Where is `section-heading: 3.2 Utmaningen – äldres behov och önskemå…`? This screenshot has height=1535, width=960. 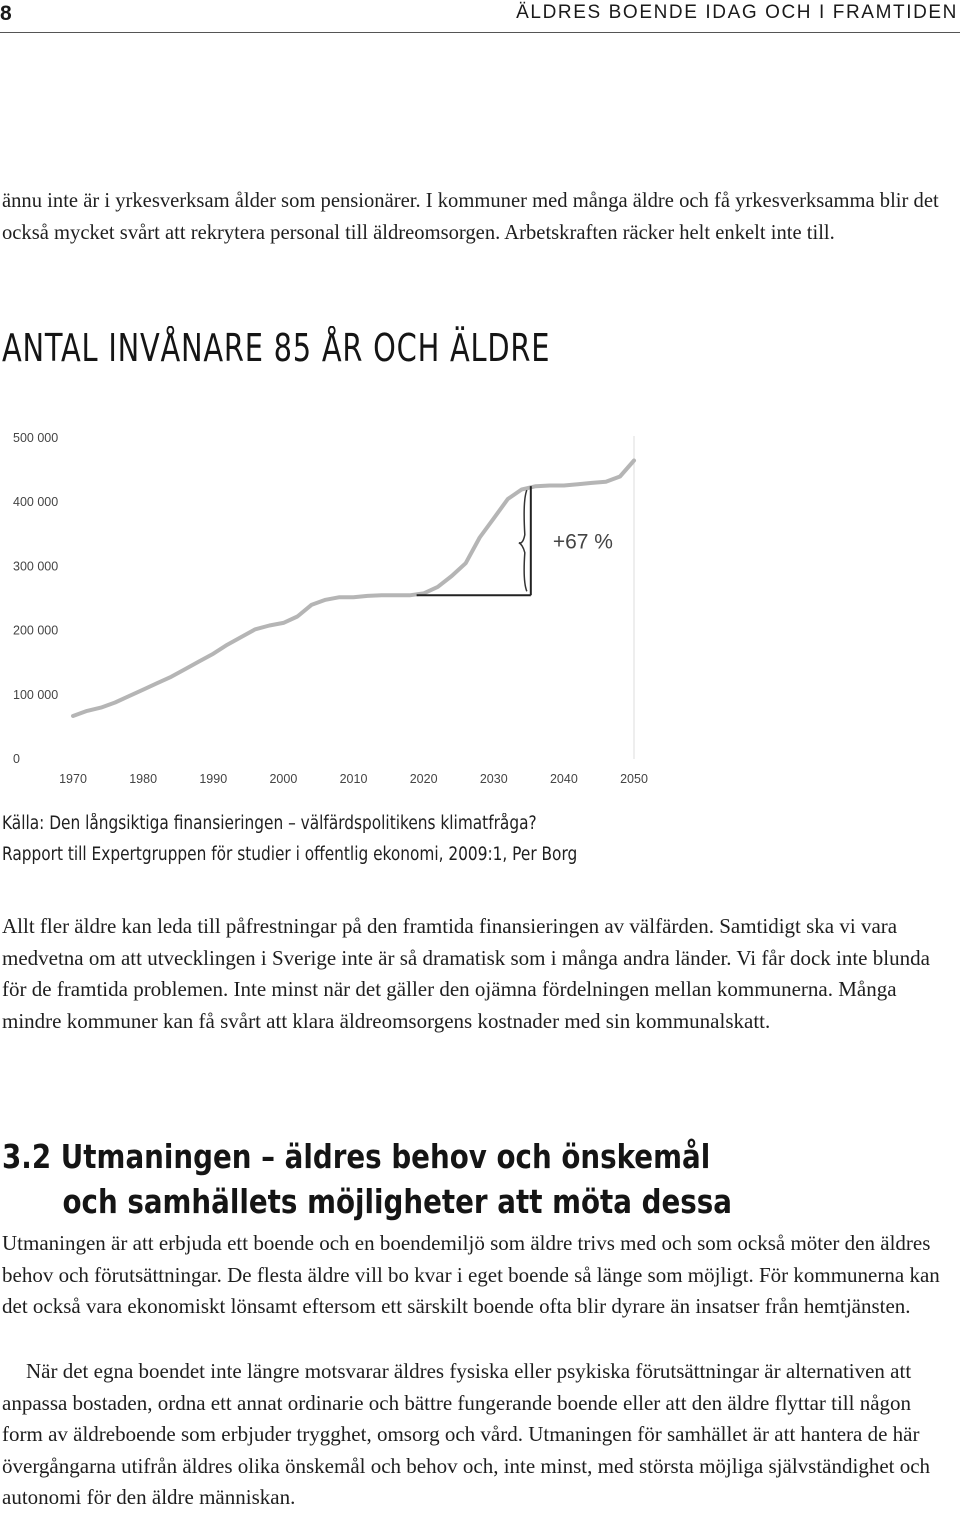
section-heading: 3.2 Utmaningen – äldres behov och önskemå… is located at coordinates (367, 1179).